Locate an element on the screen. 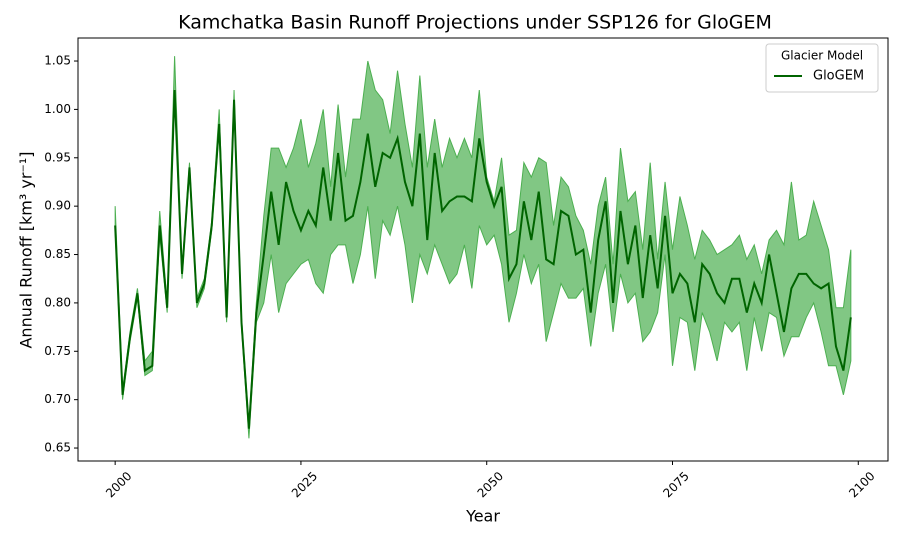  legend-label: GloGEM is located at coordinates (838, 76).